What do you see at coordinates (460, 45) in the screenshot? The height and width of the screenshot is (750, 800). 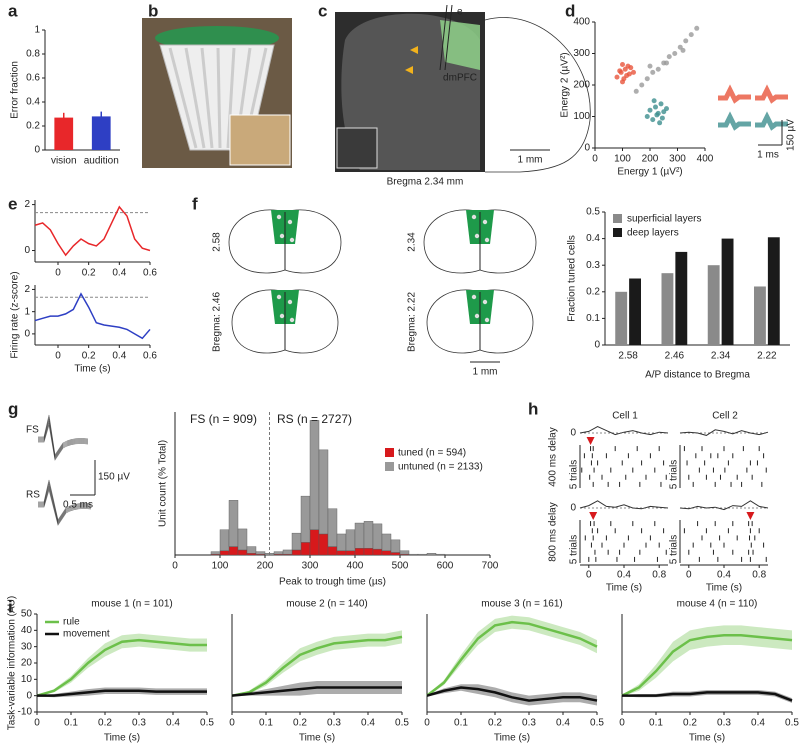 I see `dmpfc-area` at bounding box center [460, 45].